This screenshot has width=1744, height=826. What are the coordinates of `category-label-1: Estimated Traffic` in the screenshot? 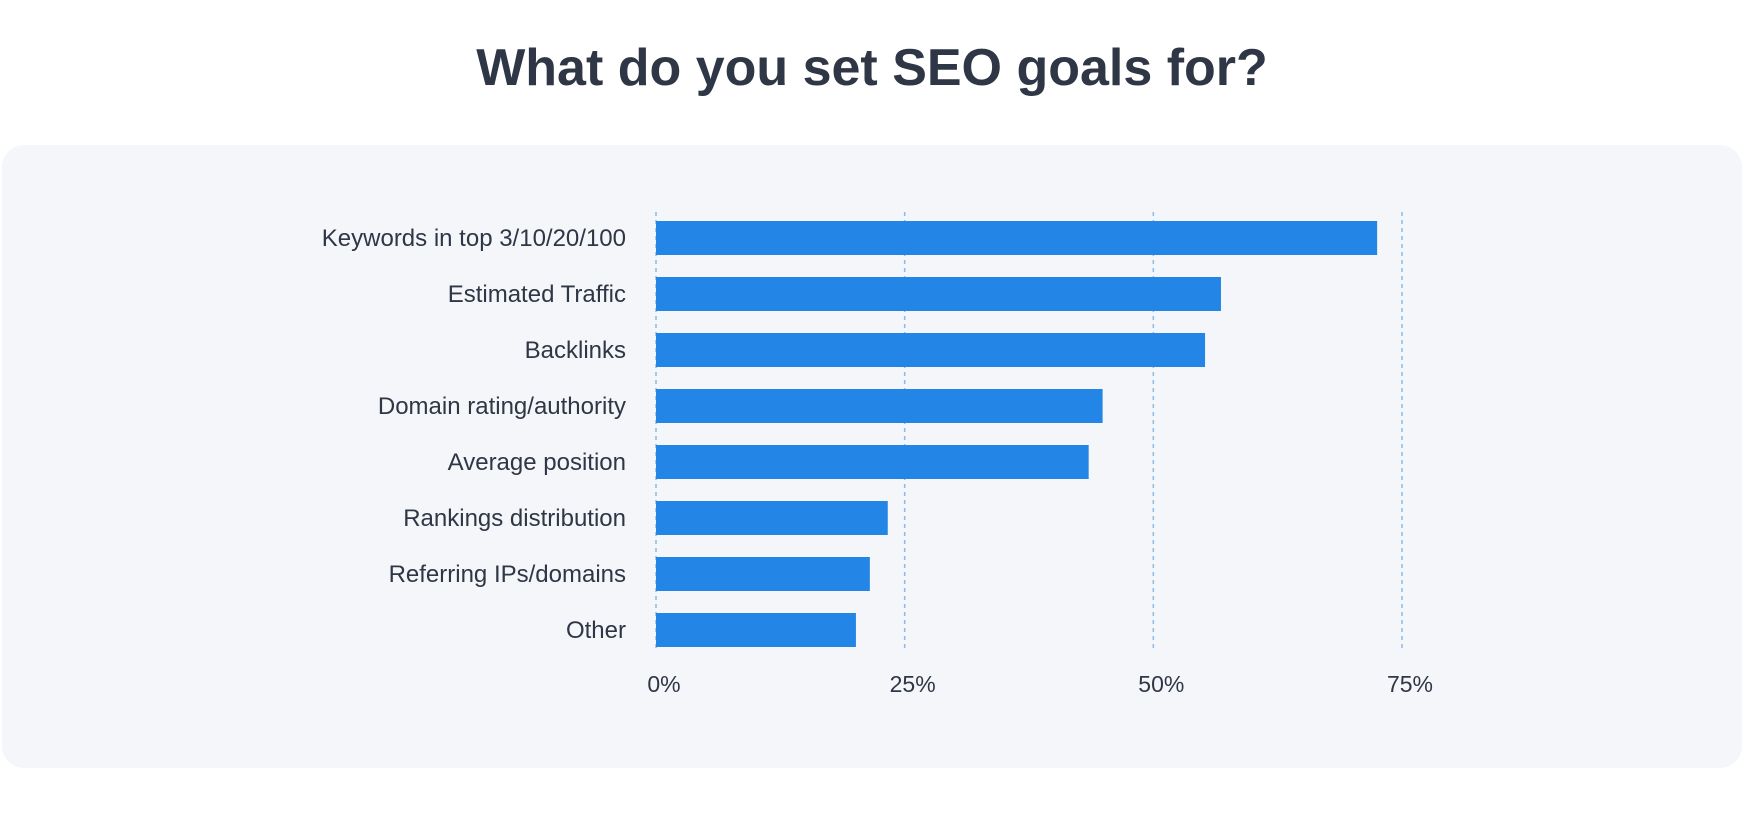 It's located at (537, 294).